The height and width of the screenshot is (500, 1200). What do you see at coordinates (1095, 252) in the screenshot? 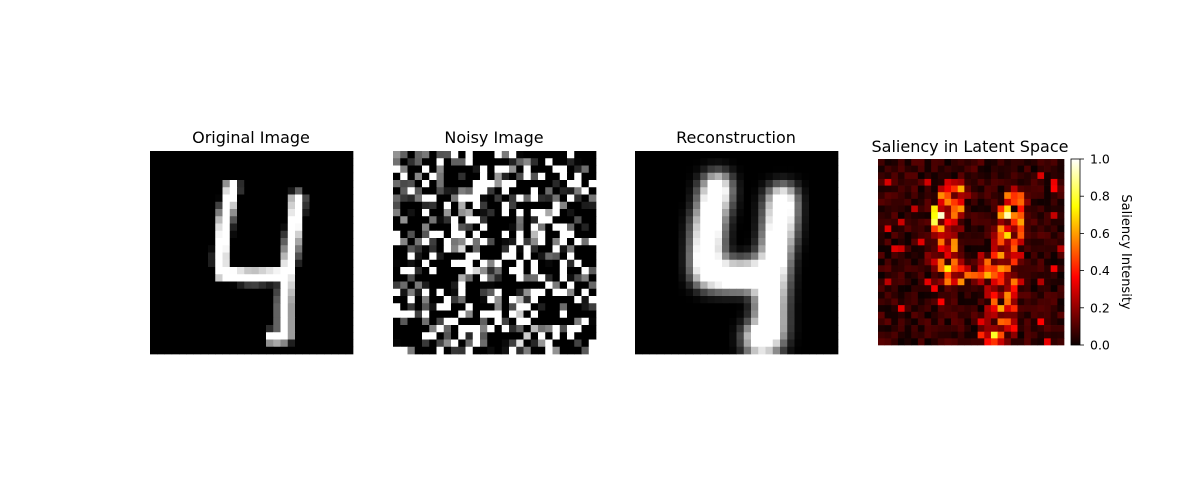
I see `colorbar-ticks: 0.00.20.40.60.81.0` at bounding box center [1095, 252].